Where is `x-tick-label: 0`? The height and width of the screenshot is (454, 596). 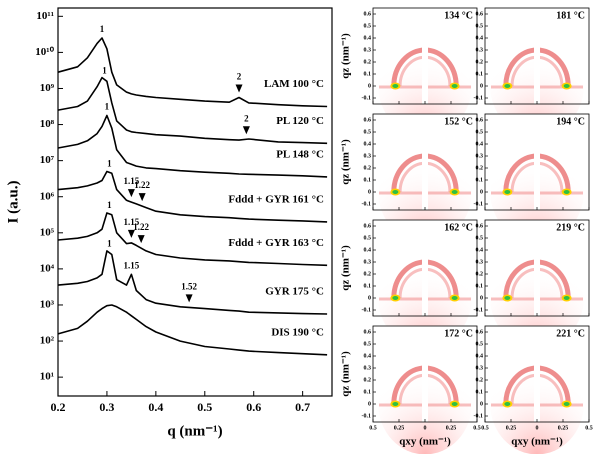 x-tick-label: 0 is located at coordinates (425, 428).